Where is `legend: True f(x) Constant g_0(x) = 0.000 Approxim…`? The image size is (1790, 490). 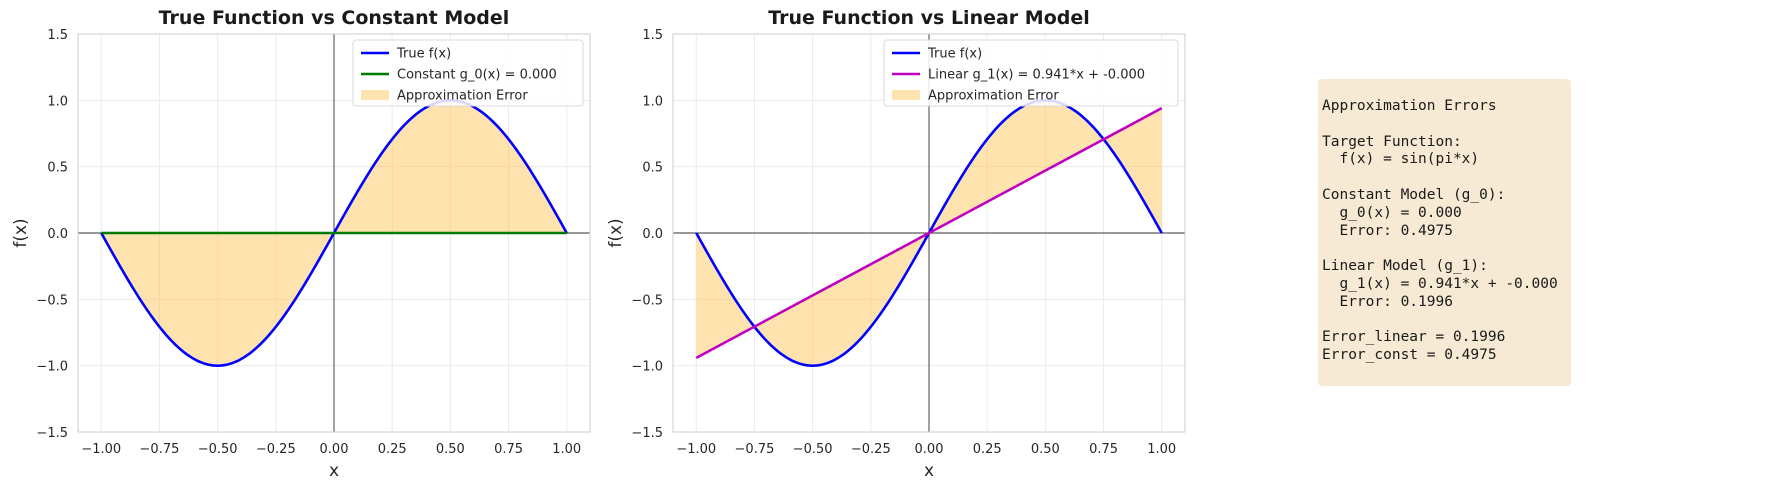 legend: True f(x) Constant g_0(x) = 0.000 Approxim… is located at coordinates (468, 73).